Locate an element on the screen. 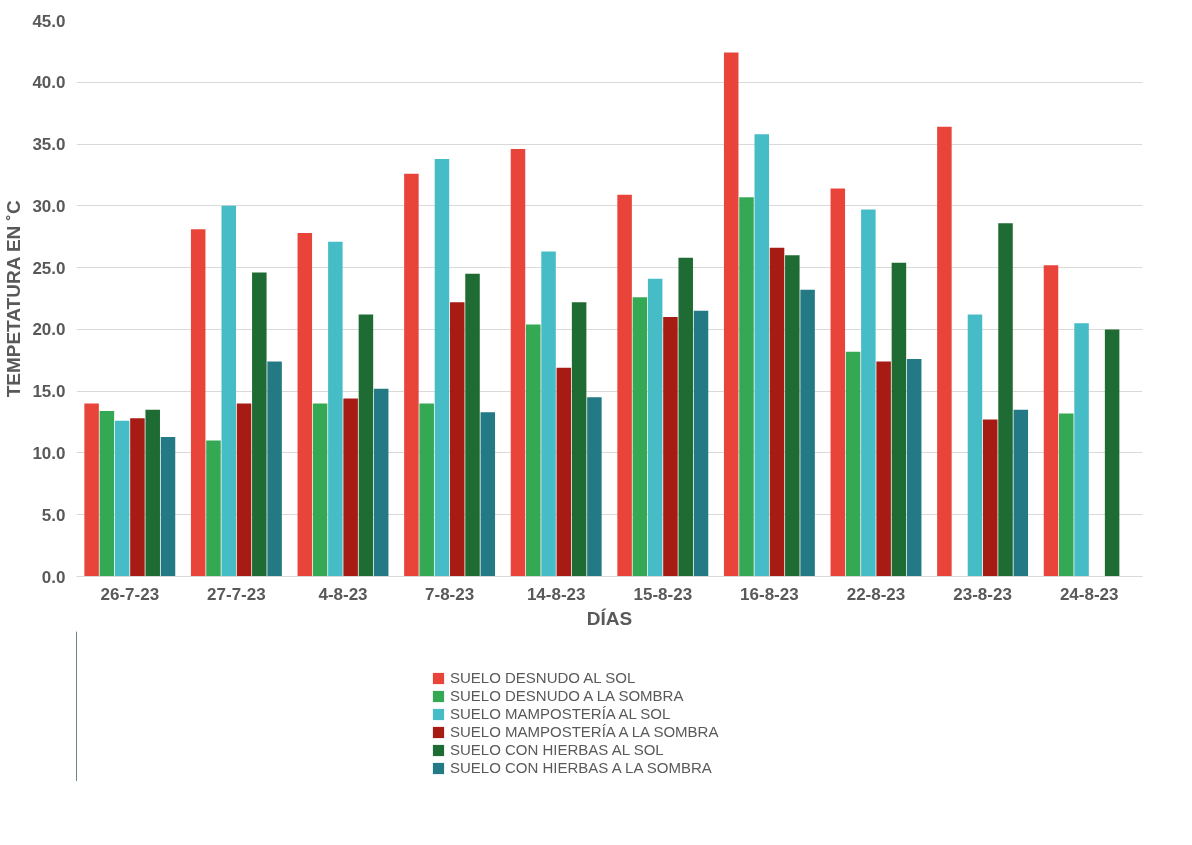  x-tick-label: 27-7-23 is located at coordinates (236, 594).